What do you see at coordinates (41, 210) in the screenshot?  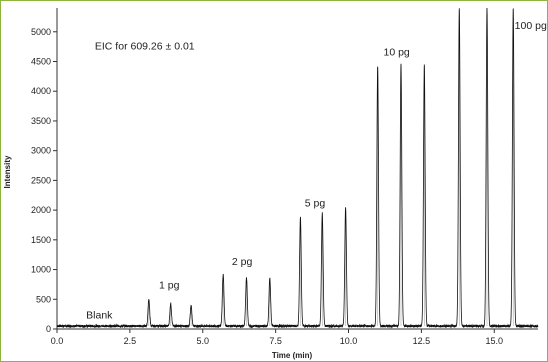 I see `y-tick-label: 2000` at bounding box center [41, 210].